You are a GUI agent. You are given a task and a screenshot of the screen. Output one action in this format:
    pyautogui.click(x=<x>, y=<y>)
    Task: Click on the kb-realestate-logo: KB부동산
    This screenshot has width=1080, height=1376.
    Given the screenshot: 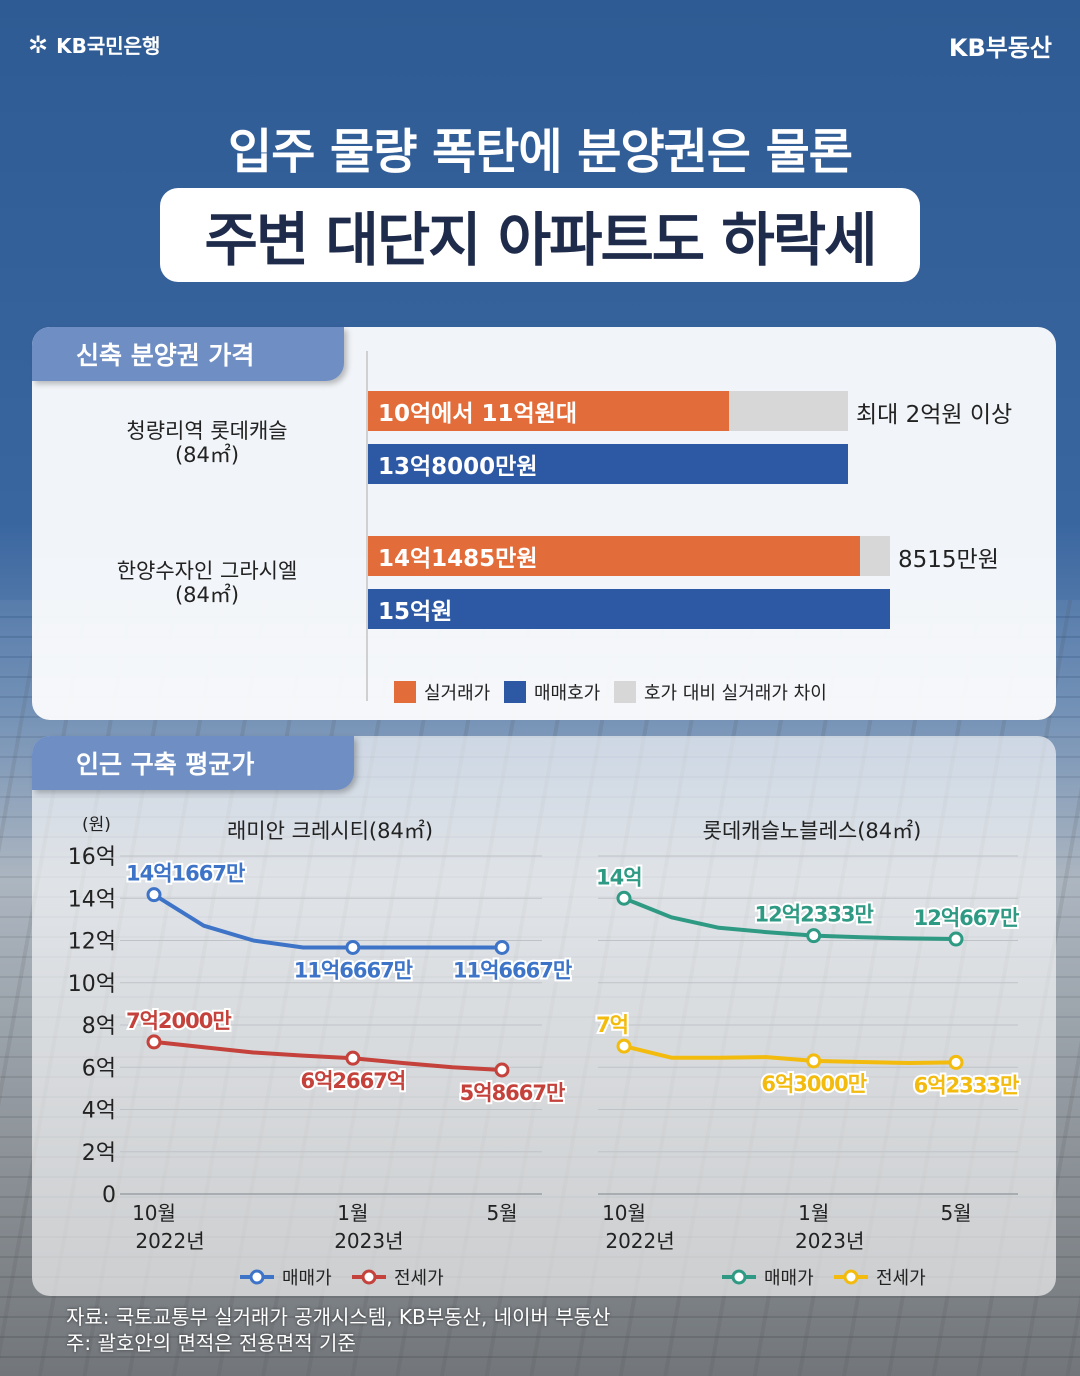 What is the action you would take?
    pyautogui.click(x=1000, y=48)
    